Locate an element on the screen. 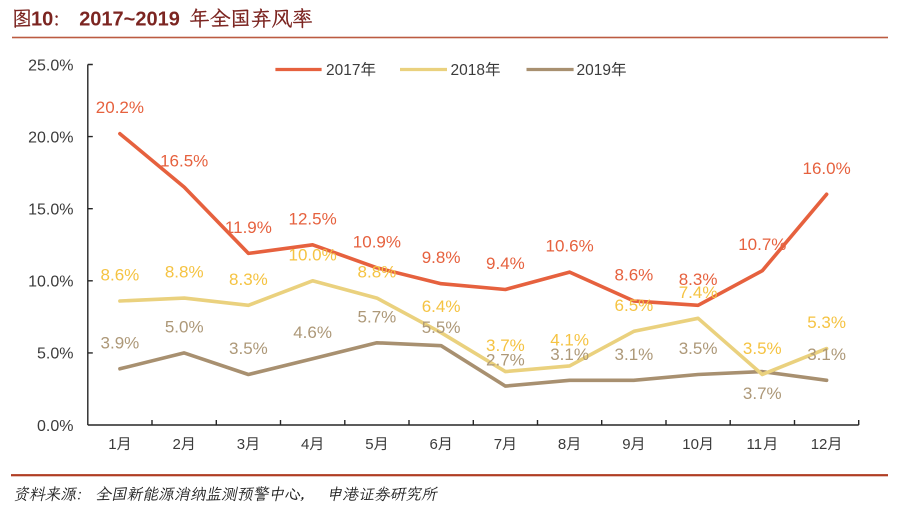 The width and height of the screenshot is (909, 522). svg-text: 20.2% is located at coordinates (120, 107).